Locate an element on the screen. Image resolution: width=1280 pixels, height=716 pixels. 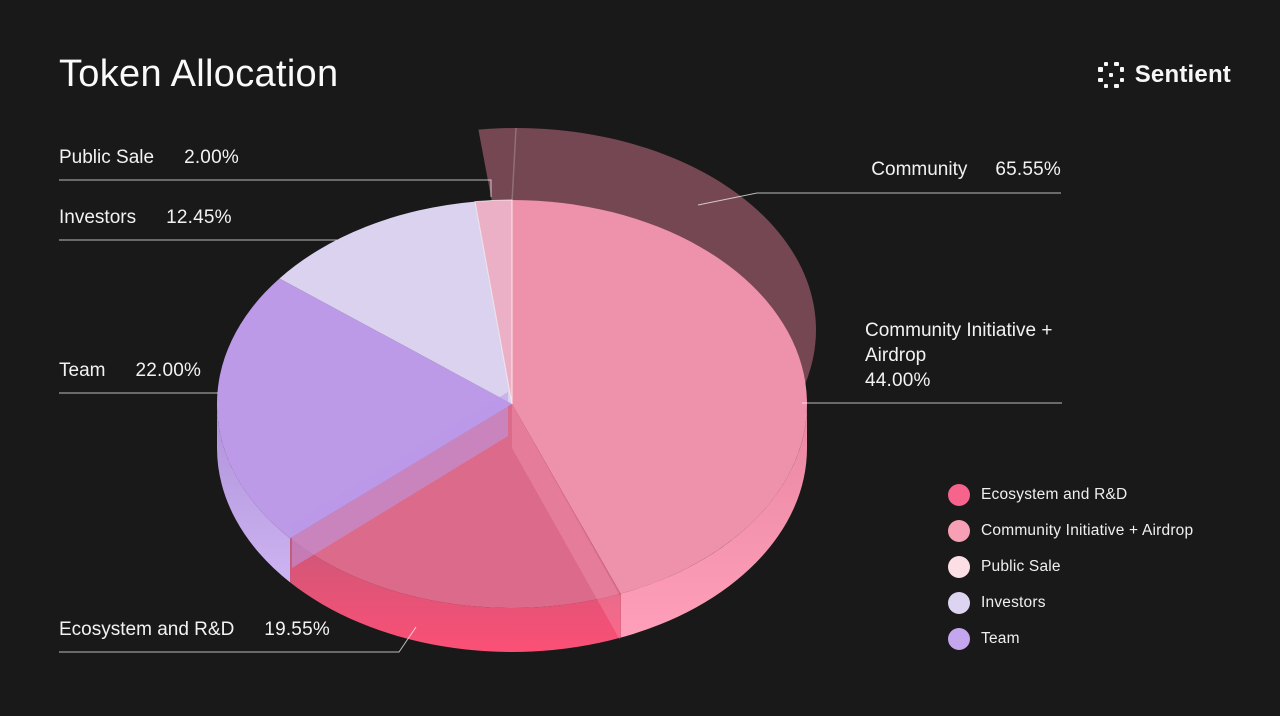
legend-item: Public Sale is located at coordinates (1070, 567).